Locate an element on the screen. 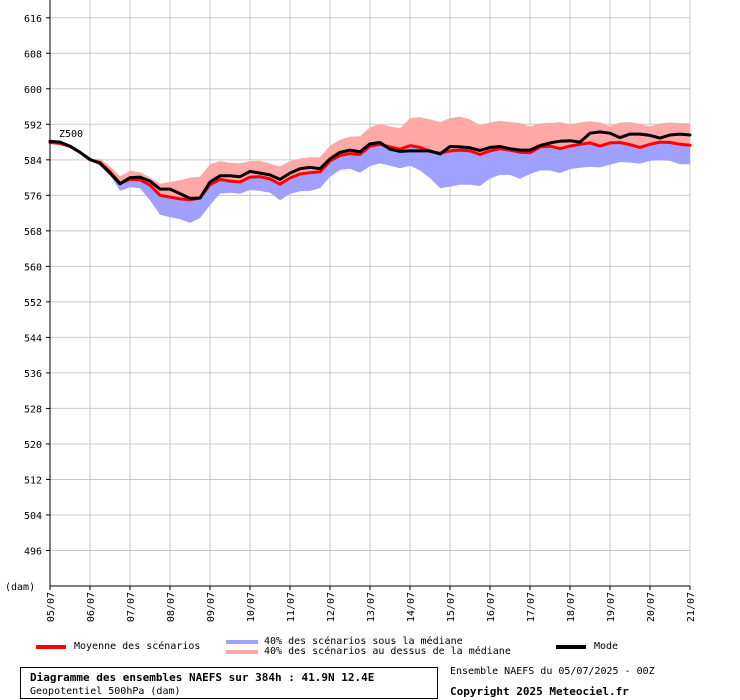 The image size is (740, 700). copyright: Copyright 2025 Meteociel.fr is located at coordinates (539, 691).